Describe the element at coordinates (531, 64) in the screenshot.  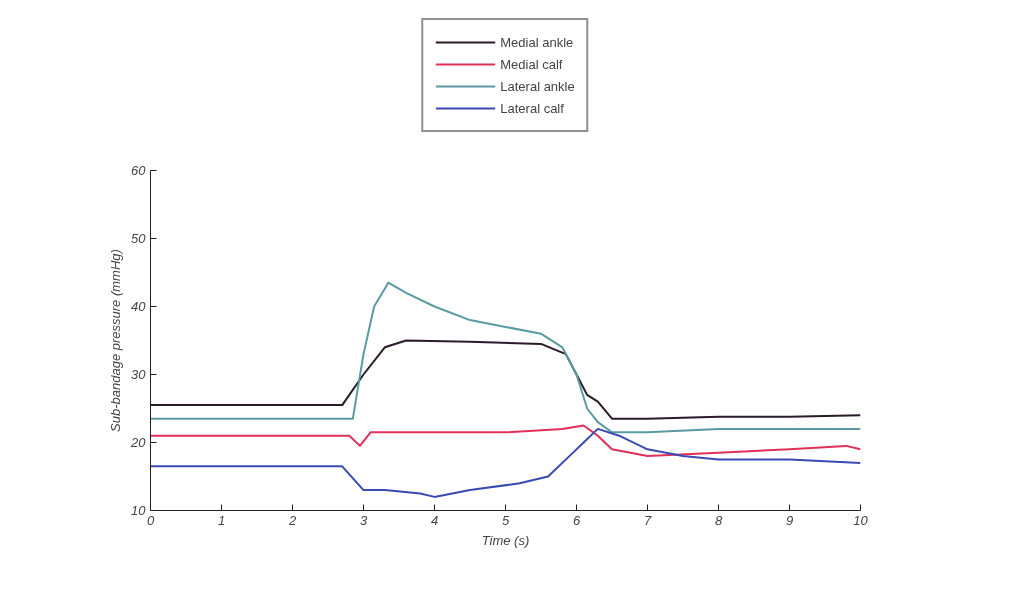
I see `legend-label: Medial calf` at that location.